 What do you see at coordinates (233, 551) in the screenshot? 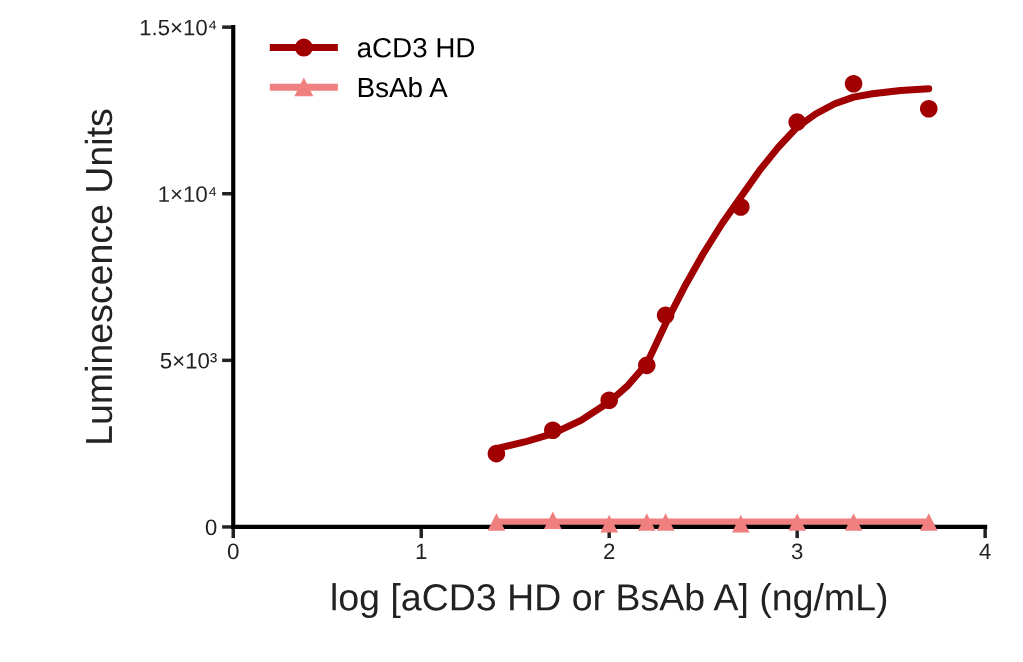
I see `x-tick-label: 0` at bounding box center [233, 551].